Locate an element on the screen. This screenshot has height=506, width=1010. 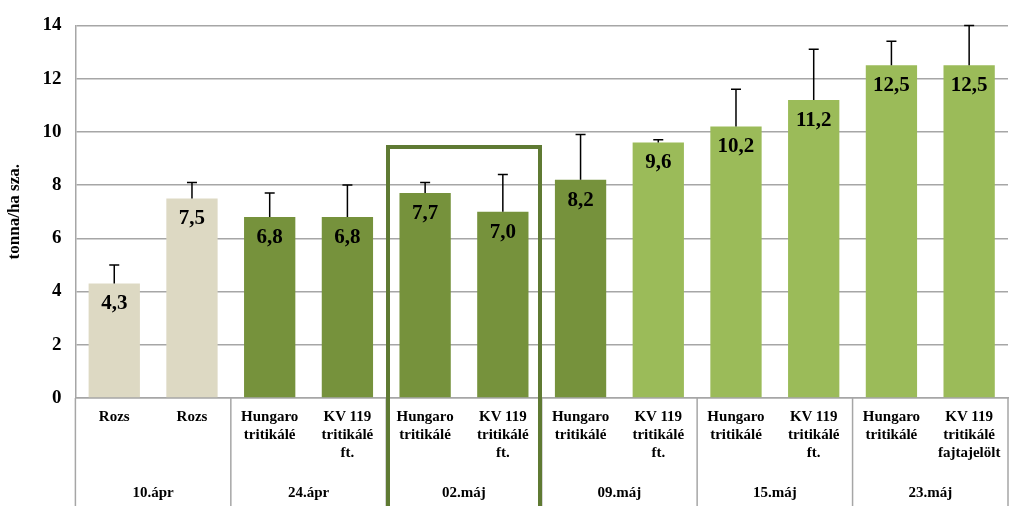
y-tick-label: 12 is located at coordinates (52, 77).